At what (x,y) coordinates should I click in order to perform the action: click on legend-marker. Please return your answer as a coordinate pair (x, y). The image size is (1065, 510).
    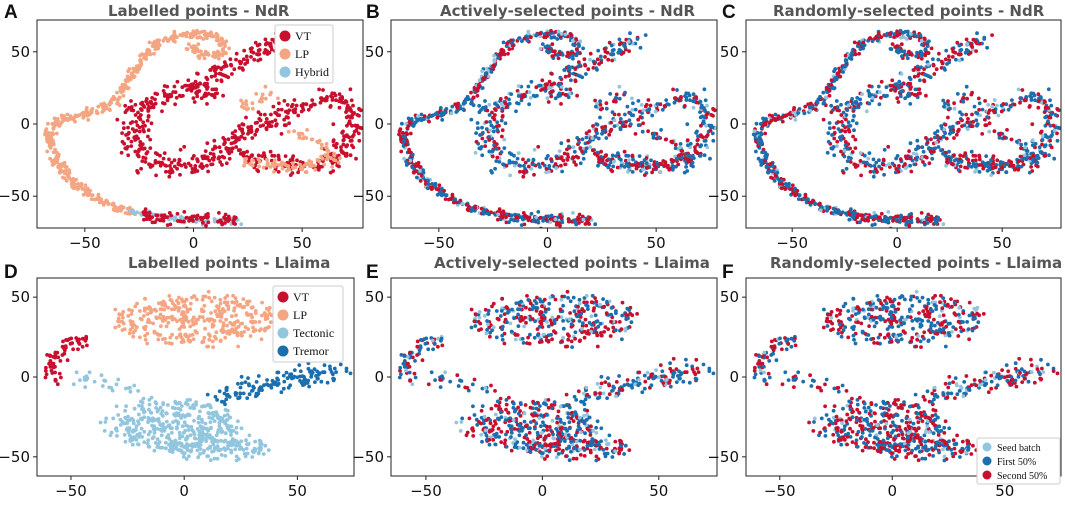
    Looking at the image, I should click on (285, 36).